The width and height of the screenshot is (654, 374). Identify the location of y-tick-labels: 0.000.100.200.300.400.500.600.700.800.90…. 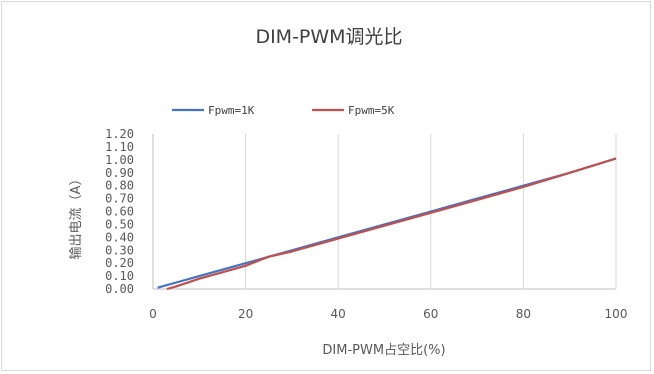
(119, 211).